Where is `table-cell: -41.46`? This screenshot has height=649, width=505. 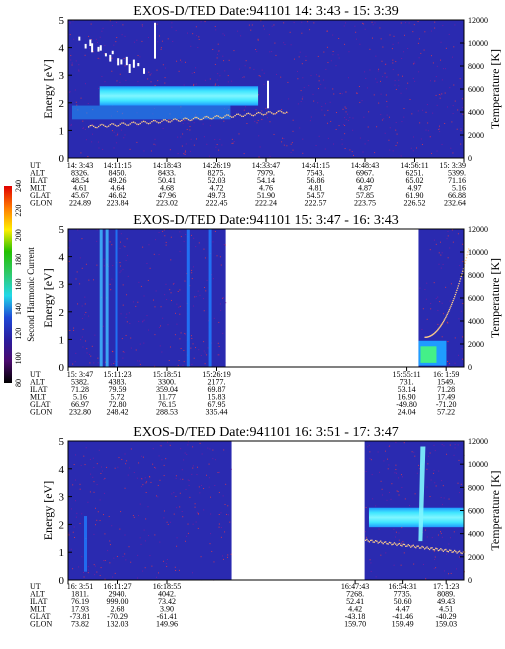 table-cell: -41.46 is located at coordinates (402, 616).